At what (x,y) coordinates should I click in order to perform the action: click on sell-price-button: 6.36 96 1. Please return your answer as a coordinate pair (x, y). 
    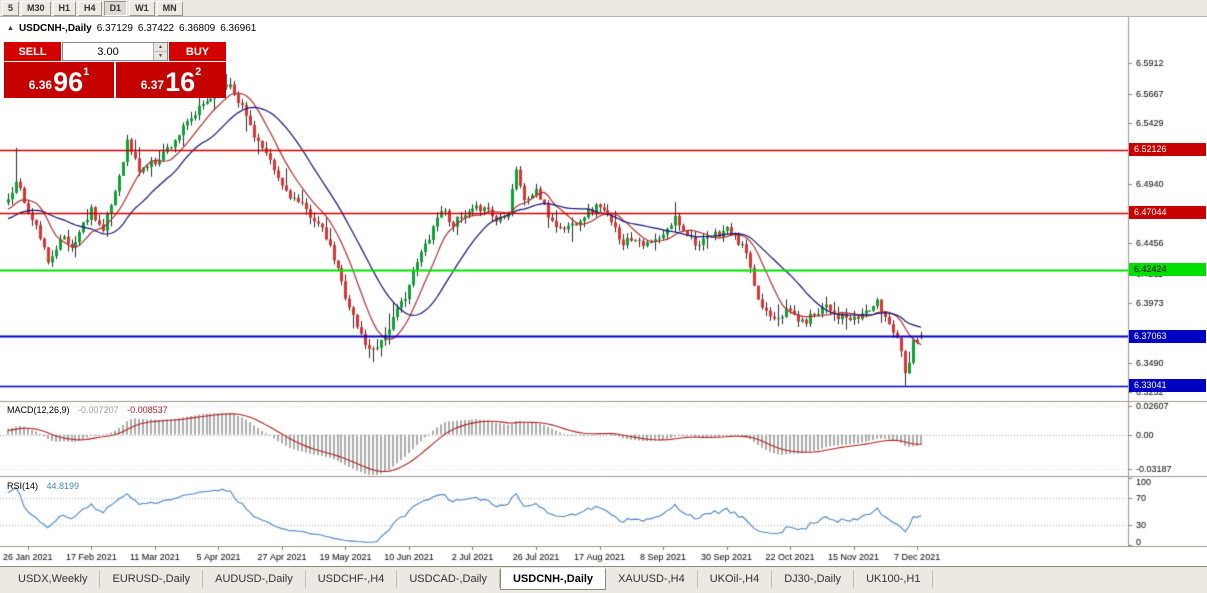
    Looking at the image, I should click on (59, 80).